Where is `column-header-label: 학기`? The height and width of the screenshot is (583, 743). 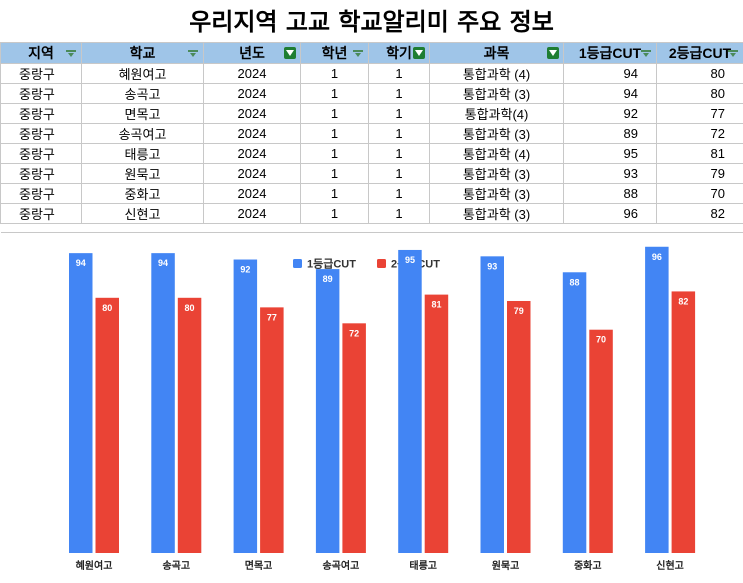
column-header-label: 학기 is located at coordinates (399, 53).